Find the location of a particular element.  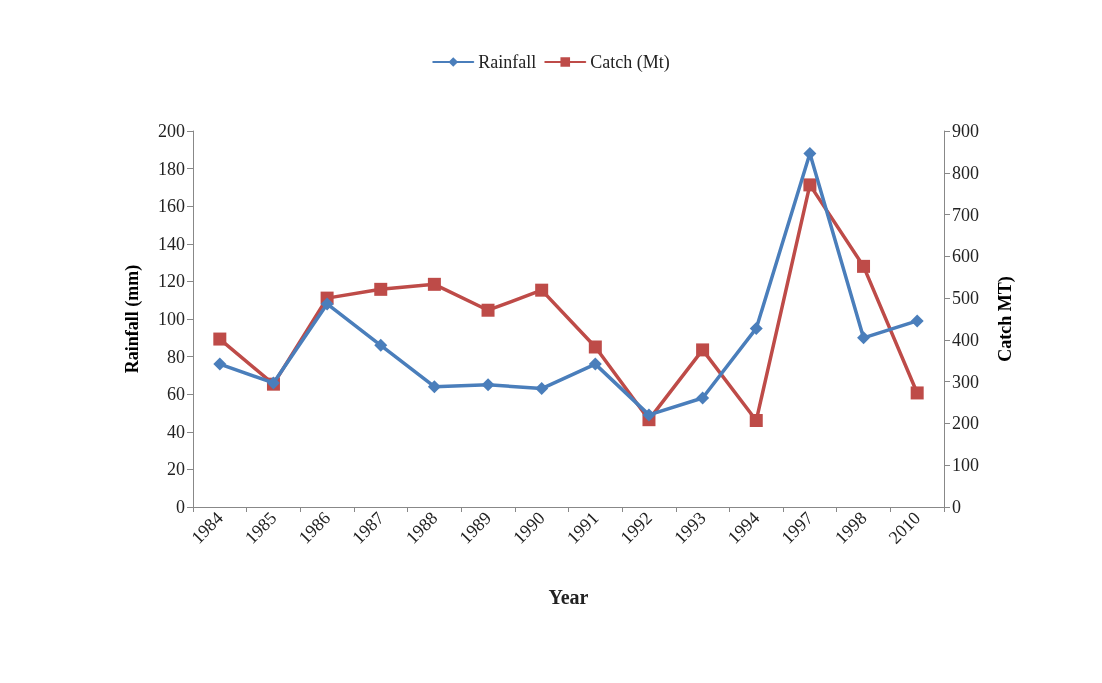

legend-label: Rainfall is located at coordinates (507, 62).